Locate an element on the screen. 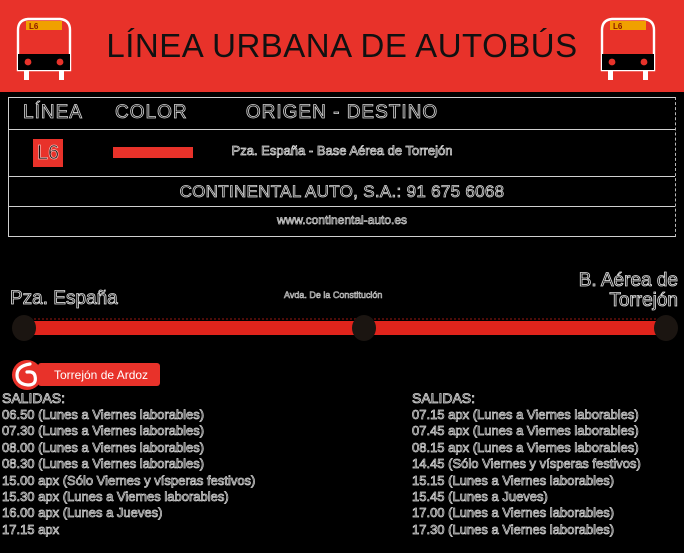 This screenshot has width=684, height=553. list-item: 17.15 apx is located at coordinates (31, 529).